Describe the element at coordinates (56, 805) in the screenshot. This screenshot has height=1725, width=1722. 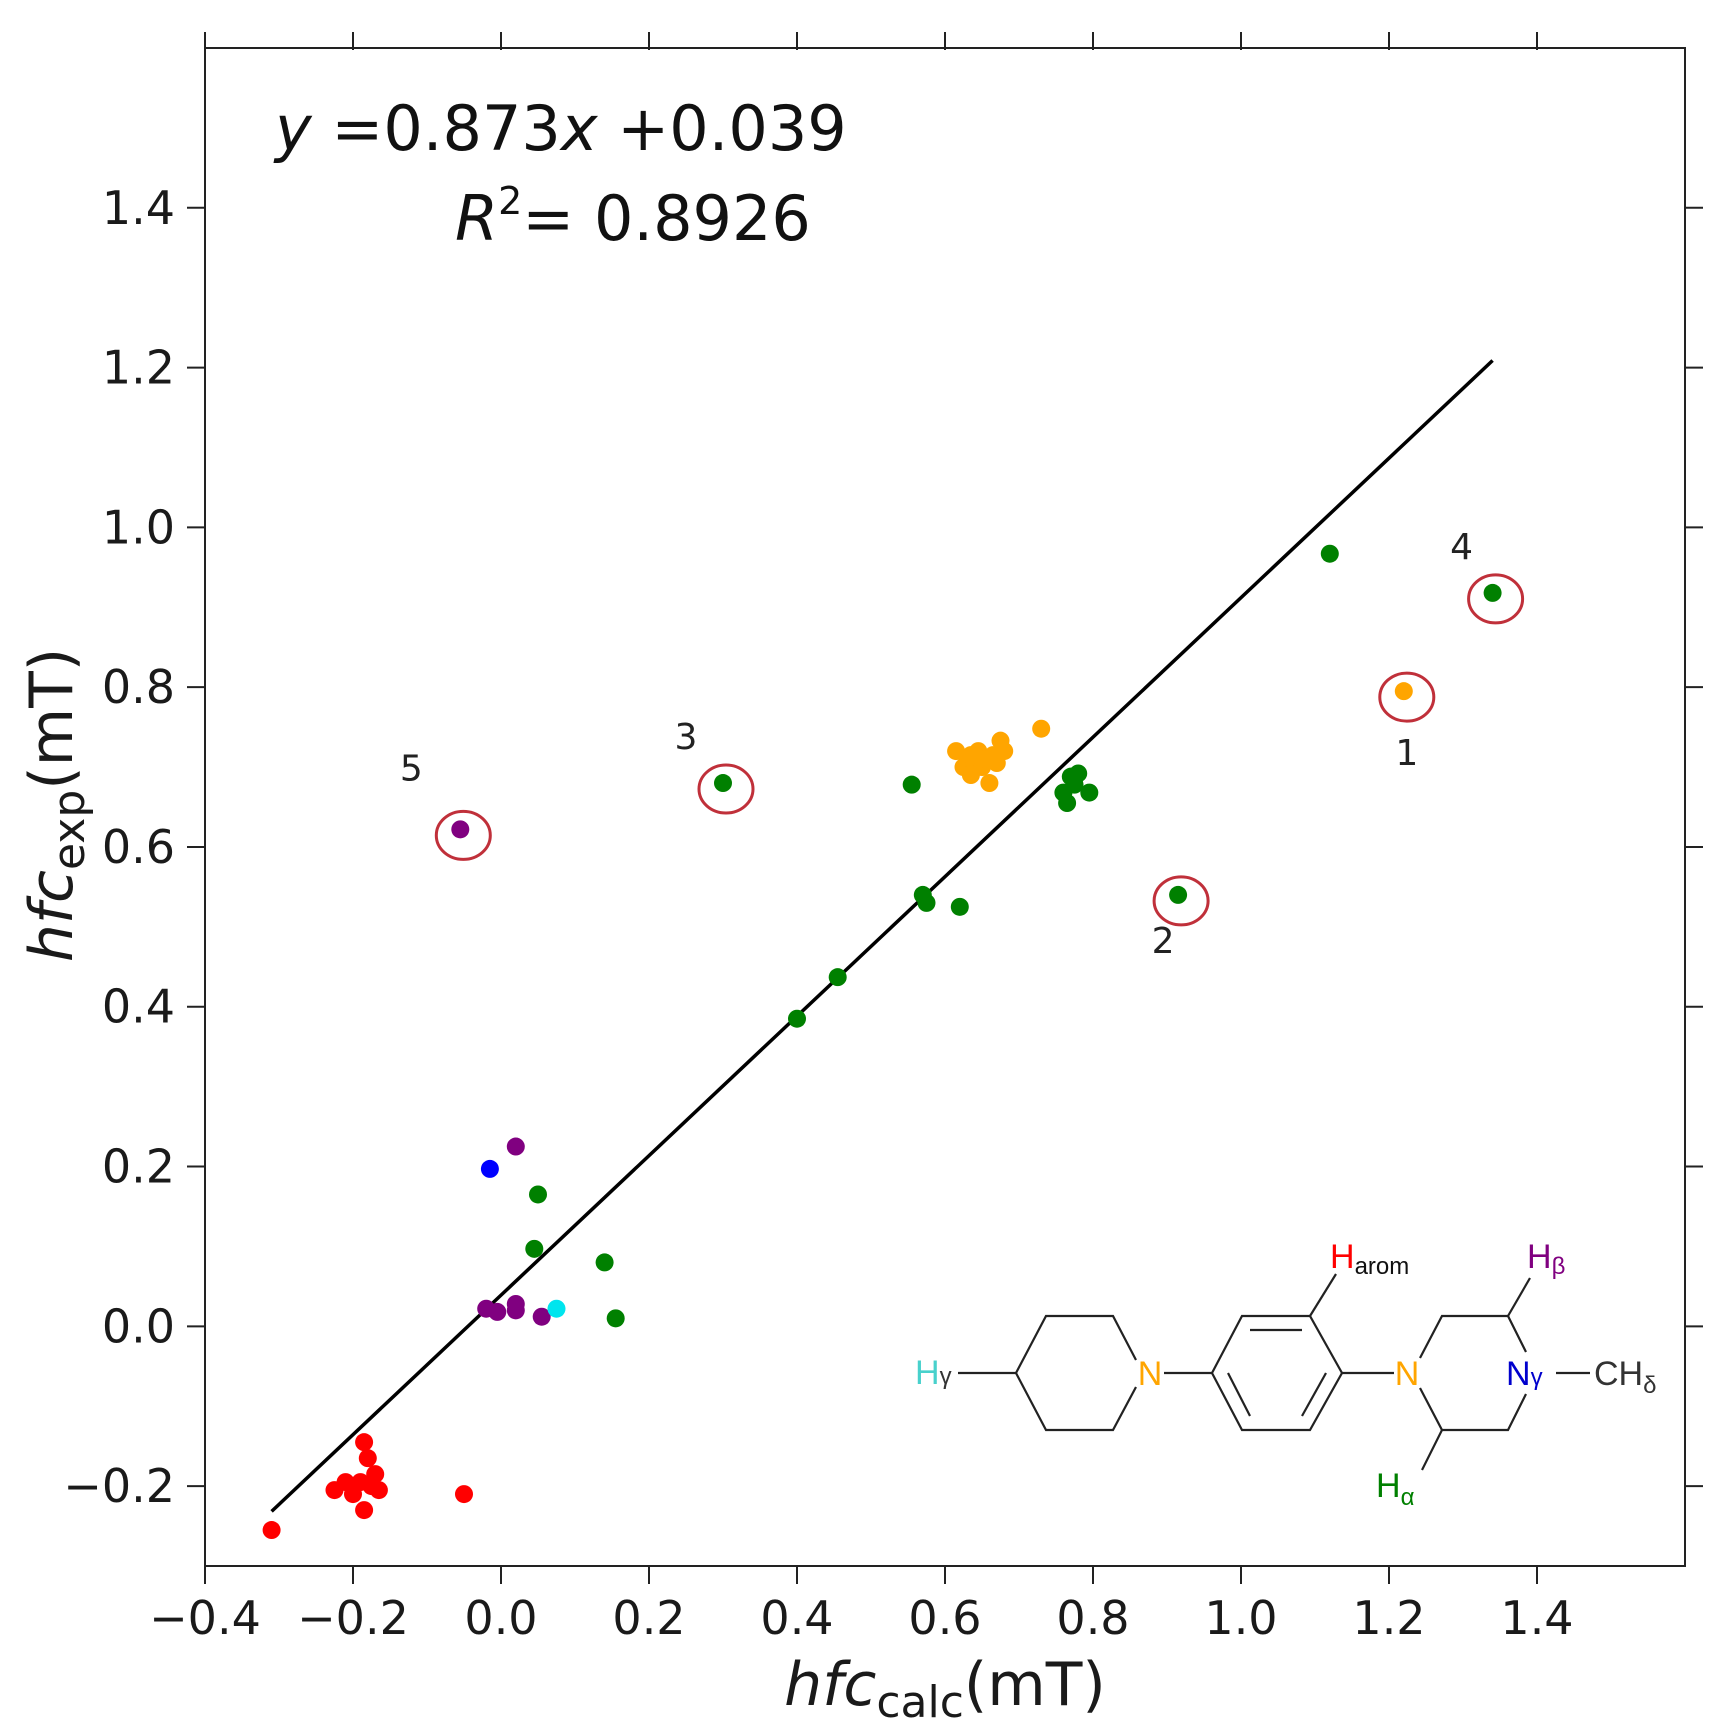
I see `y-axis-title: hfcexp(mT)` at that location.